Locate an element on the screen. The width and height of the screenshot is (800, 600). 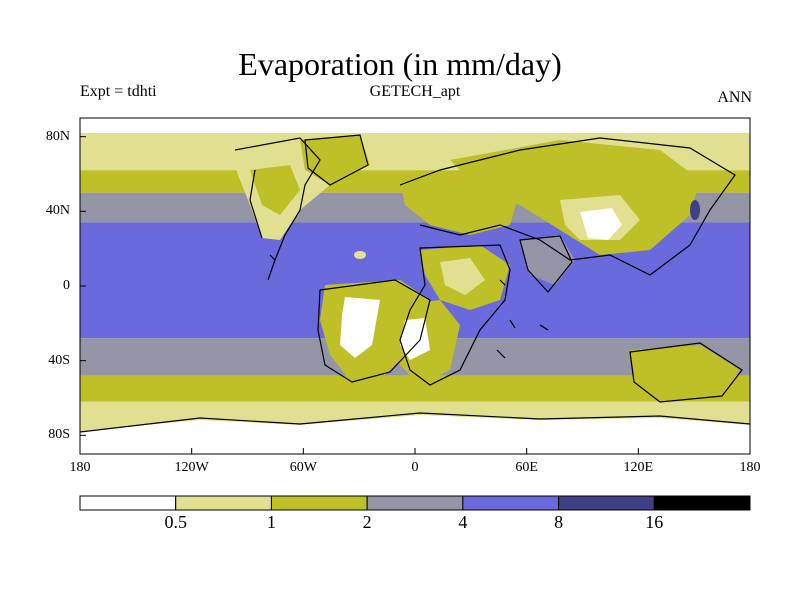
colorbar is located at coordinates (415, 503).